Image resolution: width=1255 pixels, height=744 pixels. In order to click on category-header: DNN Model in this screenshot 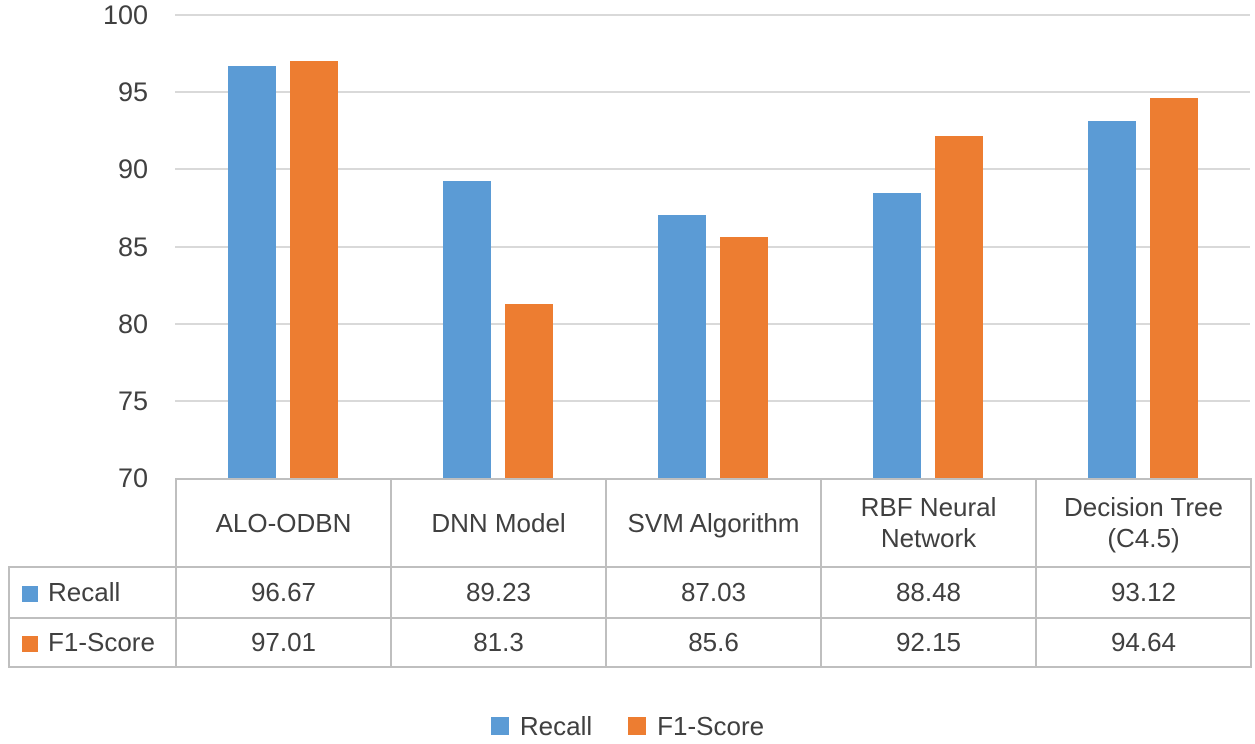, I will do `click(498, 523)`.